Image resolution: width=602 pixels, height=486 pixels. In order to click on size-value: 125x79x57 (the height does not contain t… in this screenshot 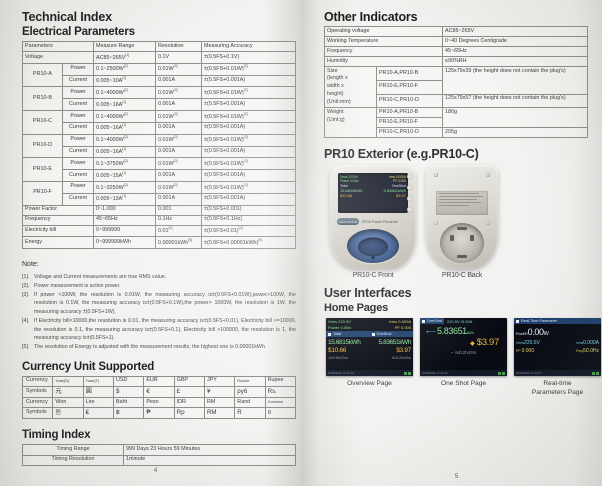, I will do `click(515, 101)`.